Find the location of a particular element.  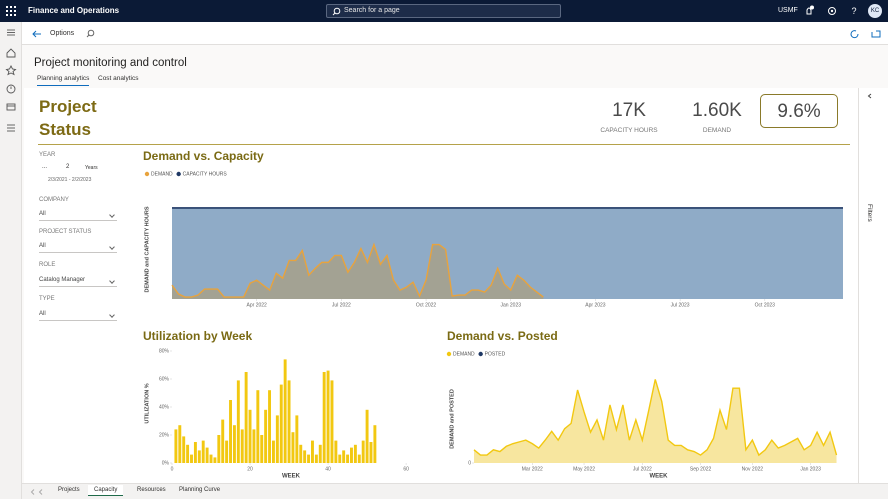

chart-title: Demand vs. Posted is located at coordinates (502, 336).